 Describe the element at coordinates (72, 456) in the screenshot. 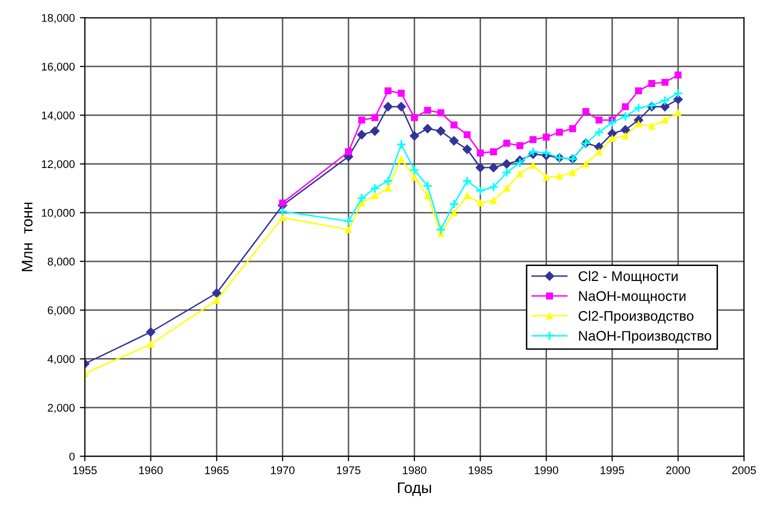

I see `y-tick-label: 0` at that location.